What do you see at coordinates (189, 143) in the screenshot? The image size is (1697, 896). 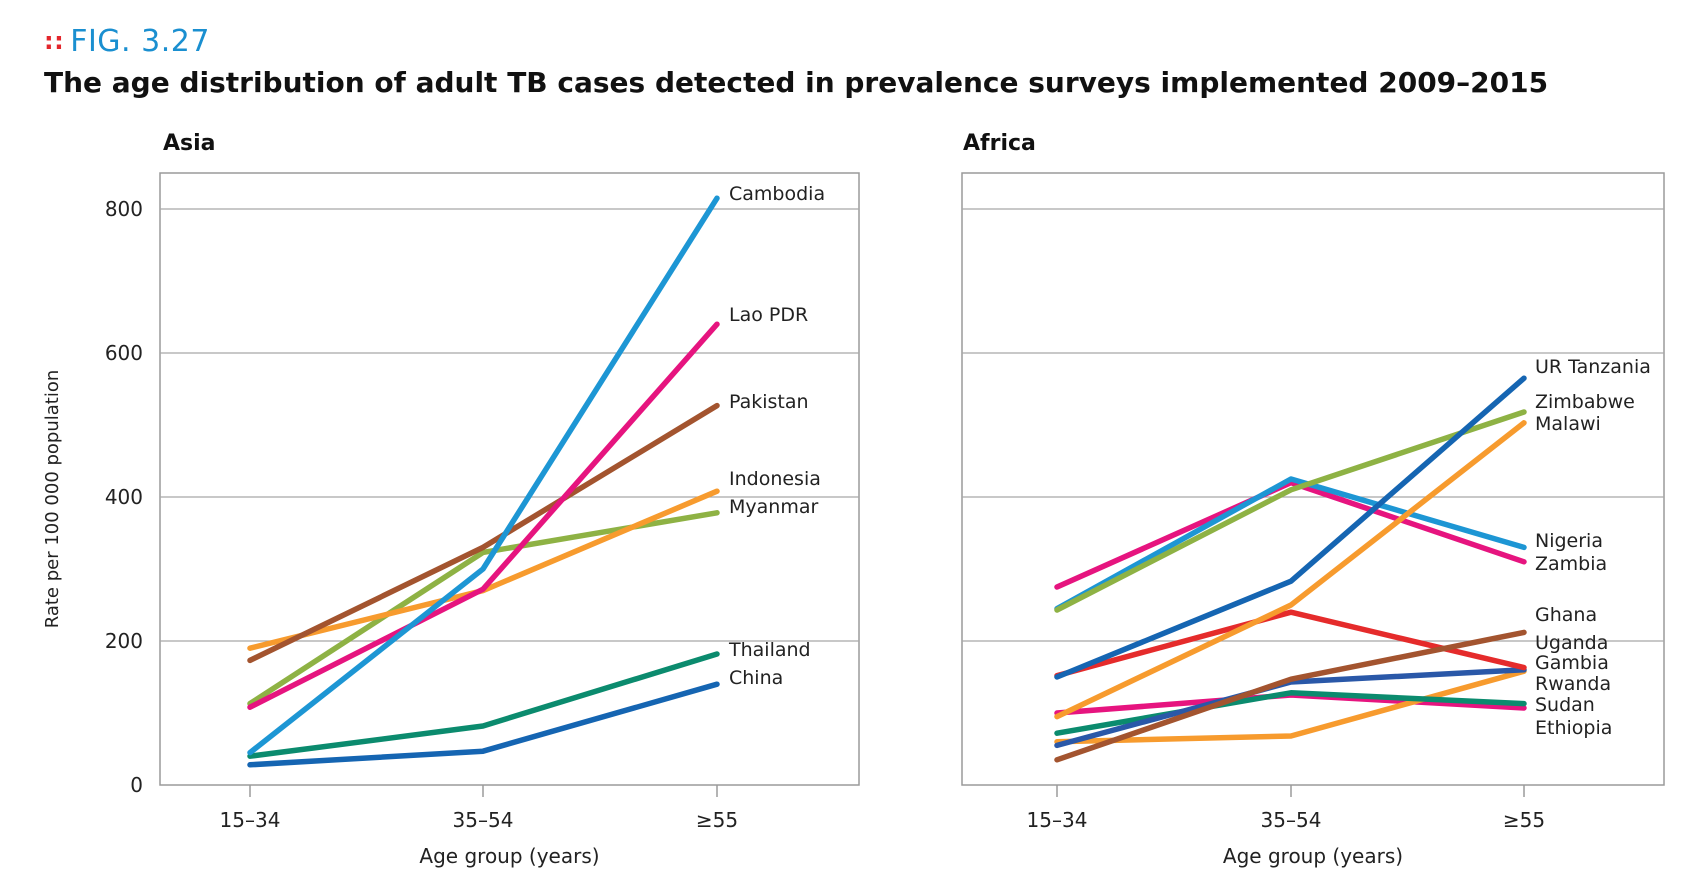 I see `panel-title: Asia` at bounding box center [189, 143].